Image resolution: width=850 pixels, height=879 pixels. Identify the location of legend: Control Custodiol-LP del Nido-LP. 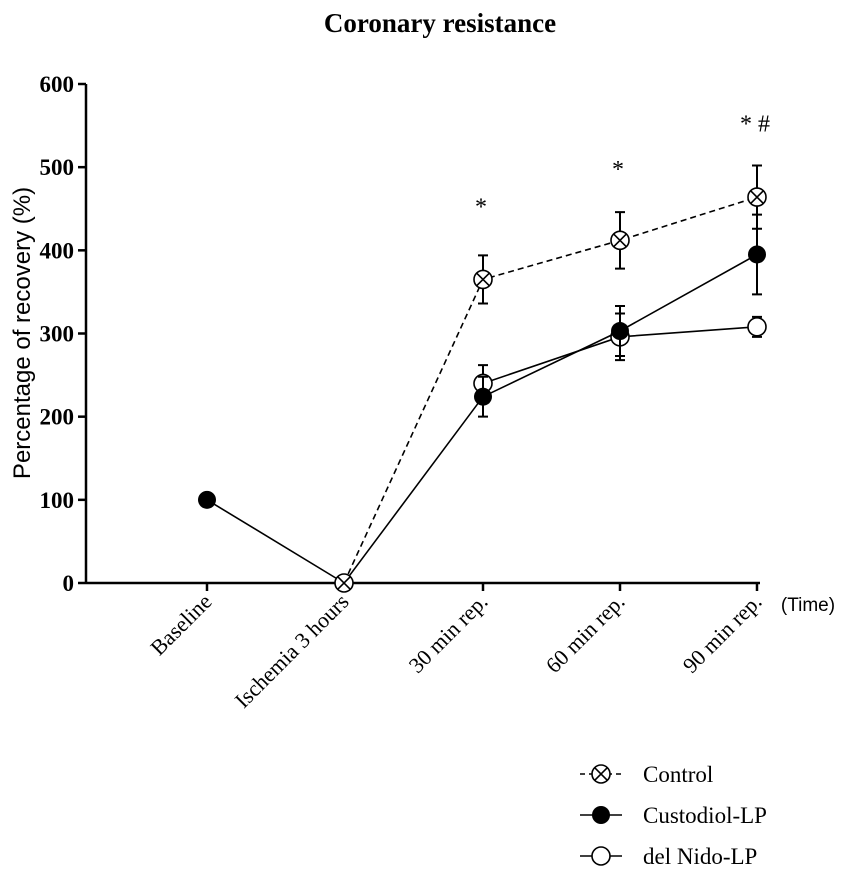
(673, 815).